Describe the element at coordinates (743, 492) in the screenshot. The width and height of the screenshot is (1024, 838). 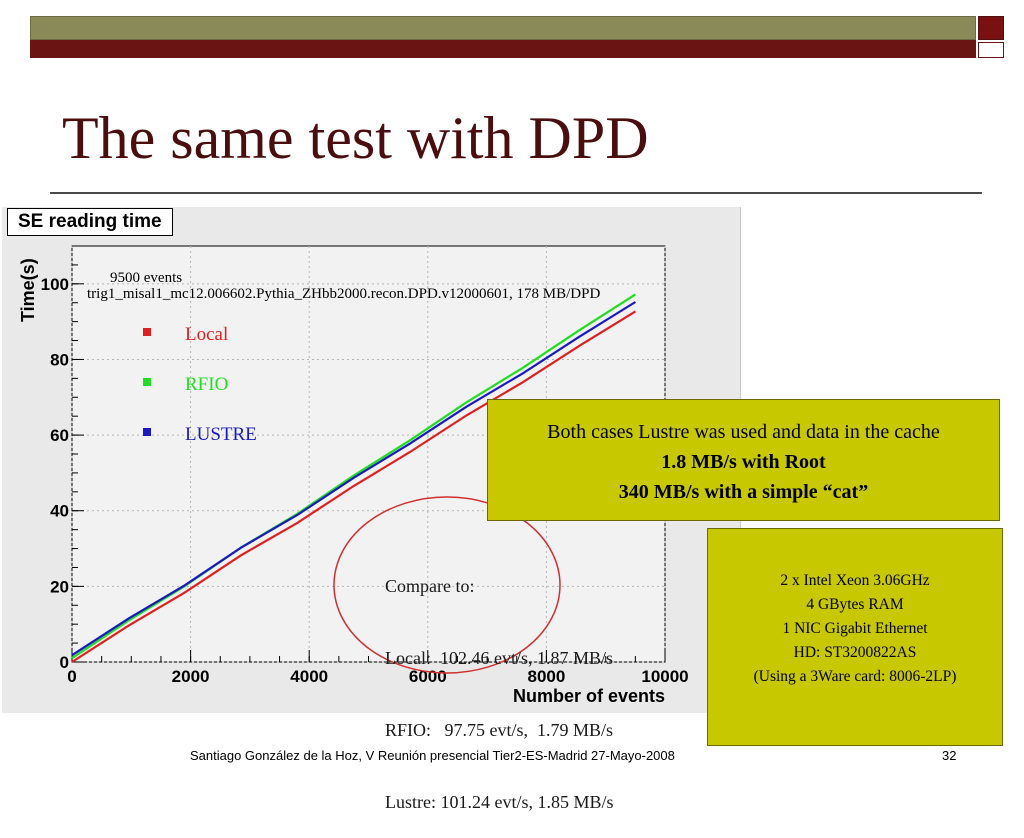
I see `cache-callout-line3: 340 MB/s with a simple “cat”` at that location.